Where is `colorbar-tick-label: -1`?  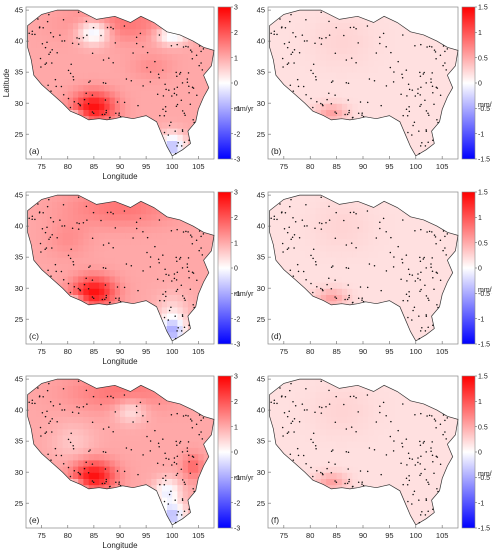
colorbar-tick-label: -1 is located at coordinates (481, 134).